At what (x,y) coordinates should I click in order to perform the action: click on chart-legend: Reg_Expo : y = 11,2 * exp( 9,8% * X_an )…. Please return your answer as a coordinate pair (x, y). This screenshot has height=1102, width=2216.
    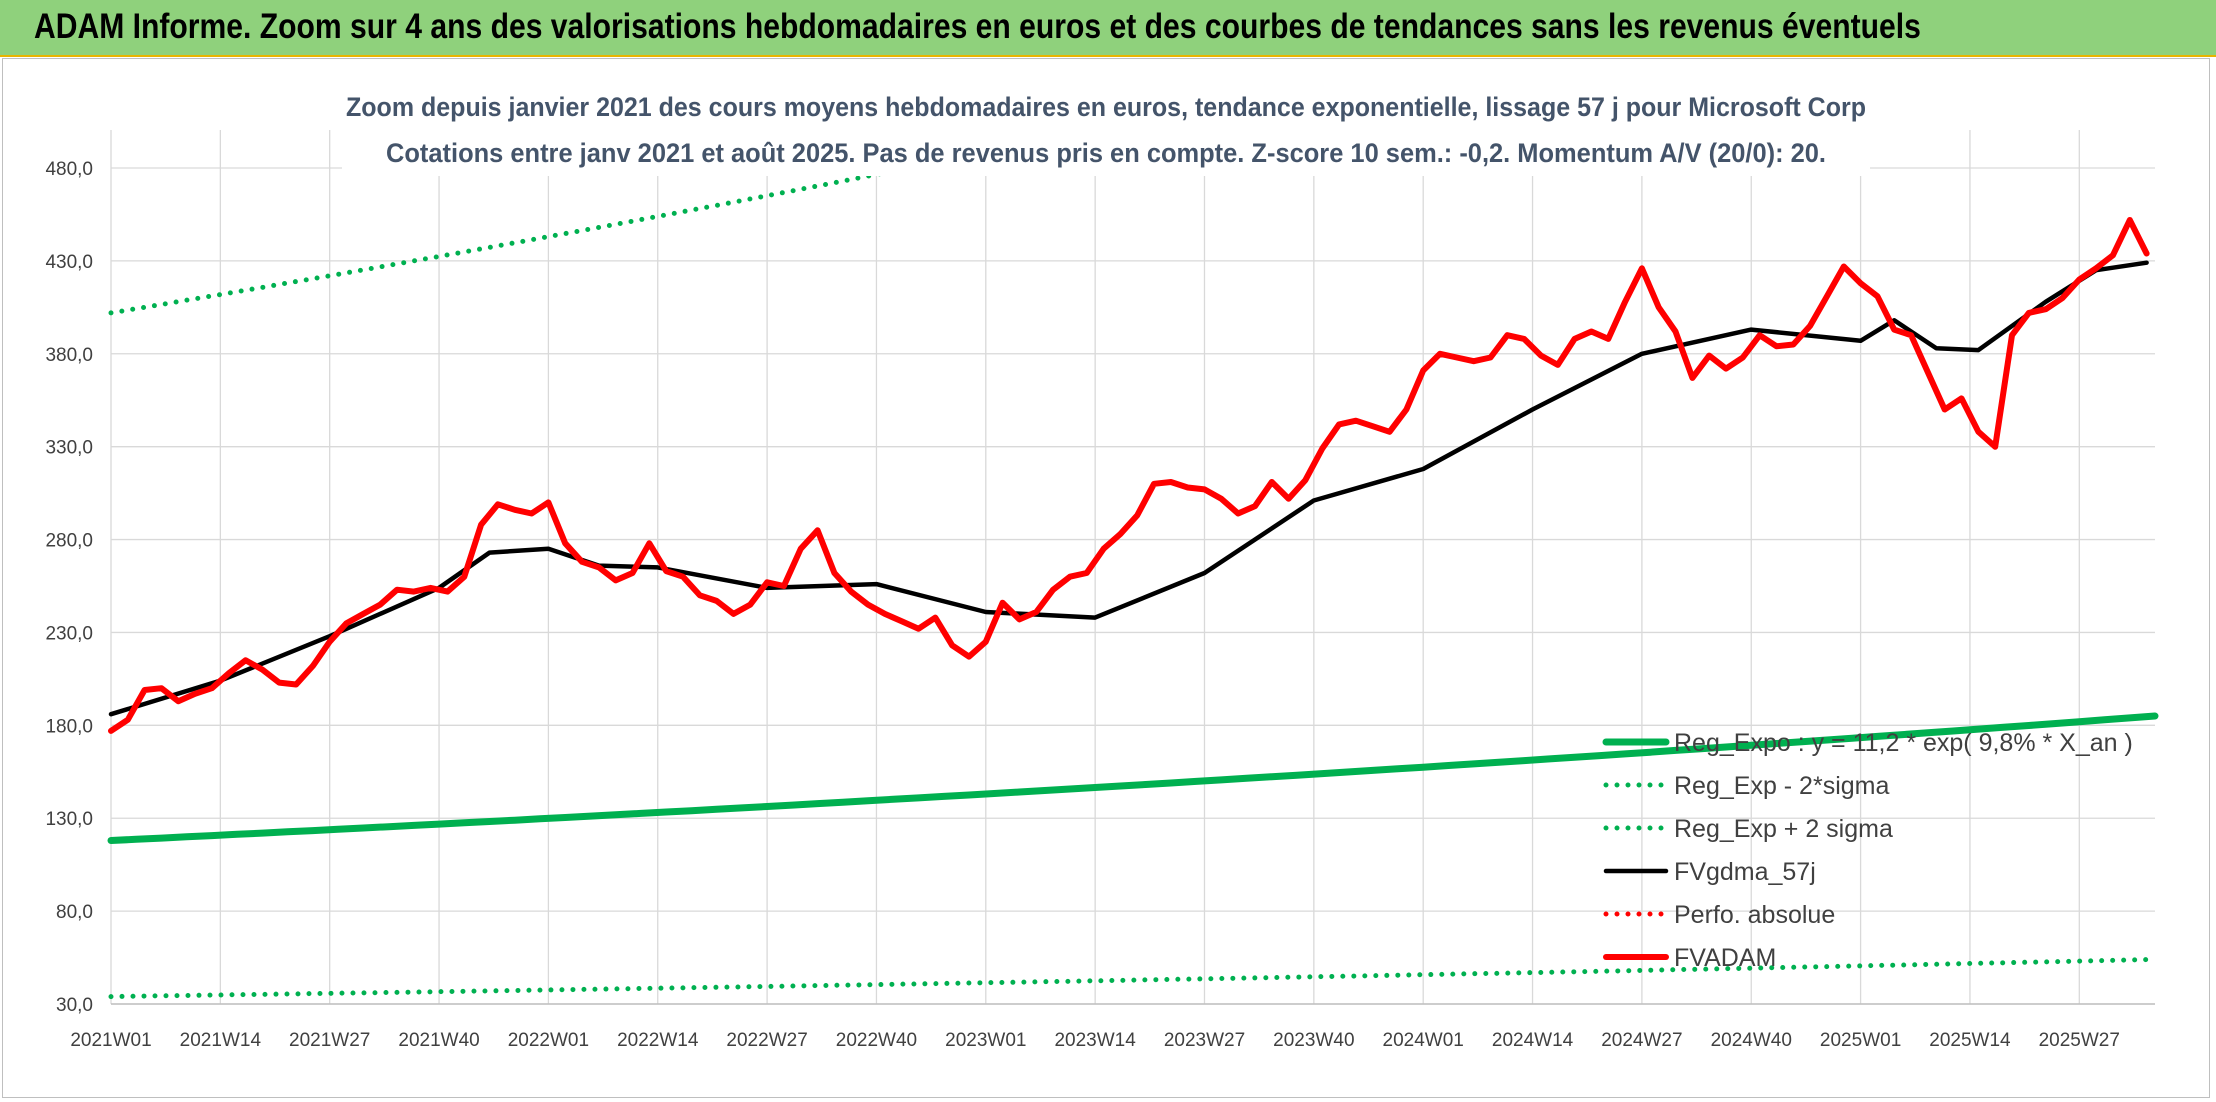
    Looking at the image, I should click on (1867, 850).